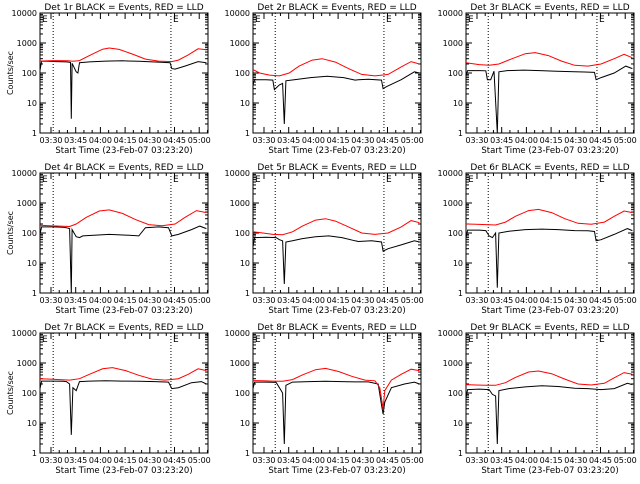 The image size is (640, 484). What do you see at coordinates (336, 328) in the screenshot?
I see `panel-title: Det 8r BLACK = Events, RED = LLD` at bounding box center [336, 328].